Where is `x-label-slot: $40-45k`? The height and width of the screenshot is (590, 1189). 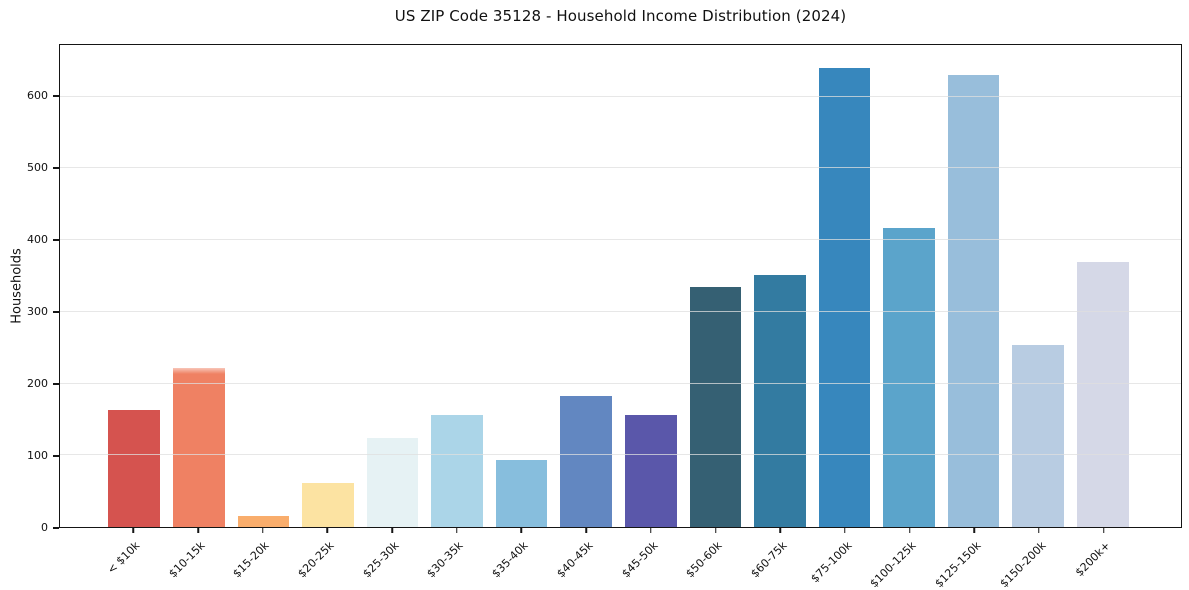 x-label-slot: $40-45k is located at coordinates (586, 563).